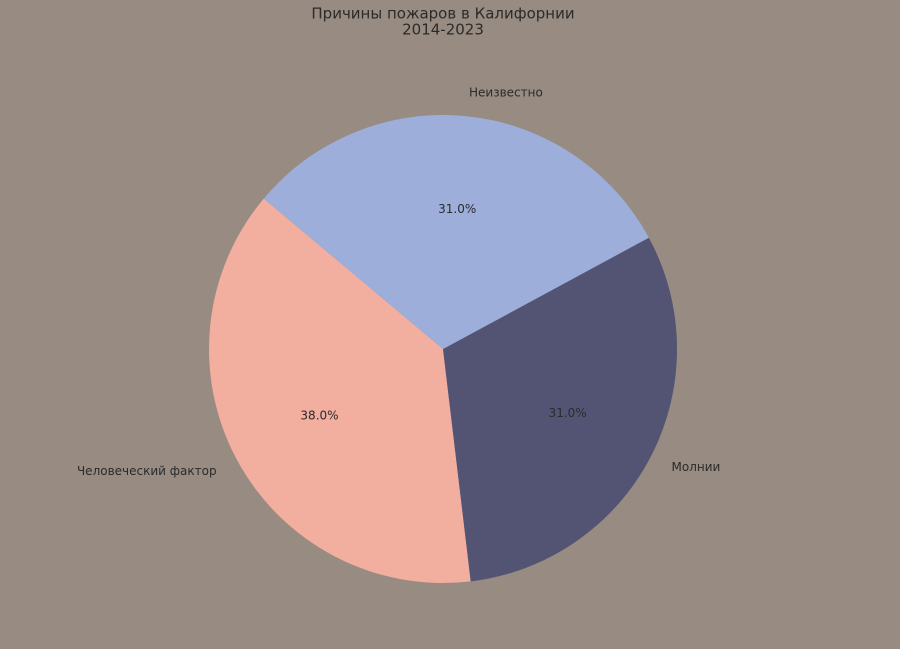  Describe the element at coordinates (319, 415) in the screenshot. I see `percent-label: 38.0%` at that location.